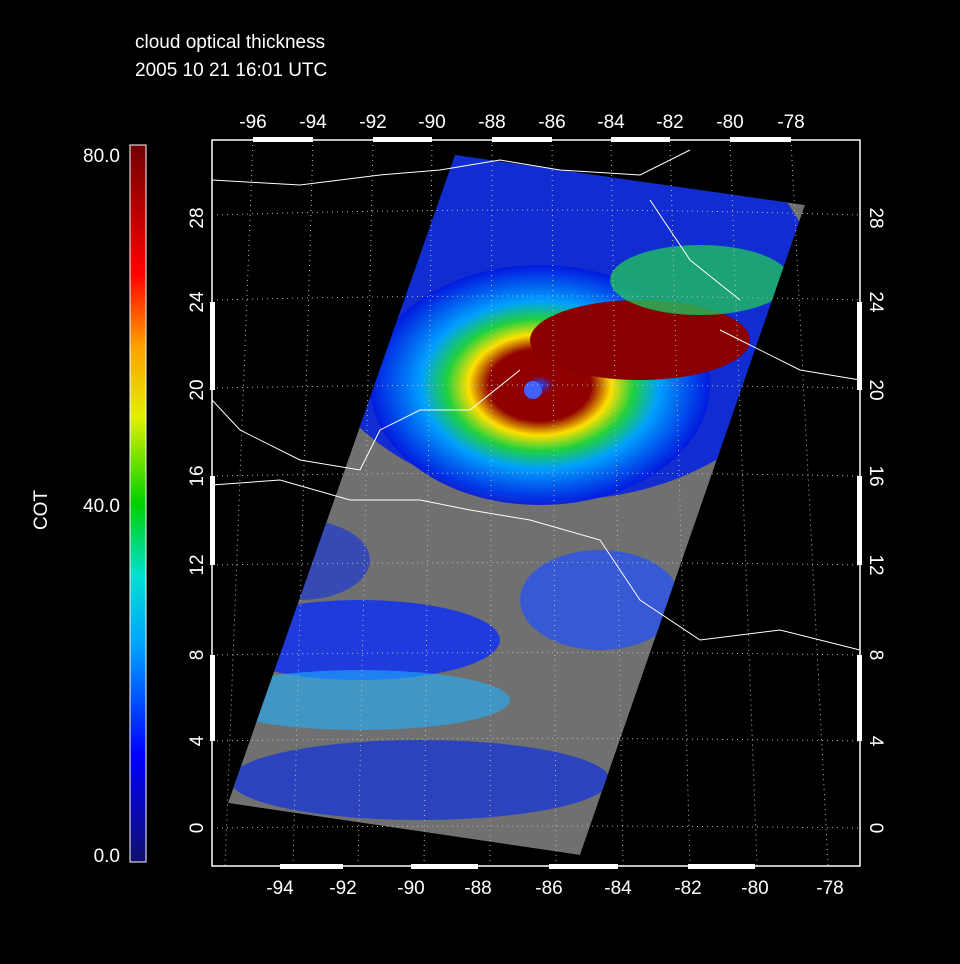 This screenshot has height=964, width=960. What do you see at coordinates (477, 888) in the screenshot?
I see `bottom-tick-label: -88` at bounding box center [477, 888].